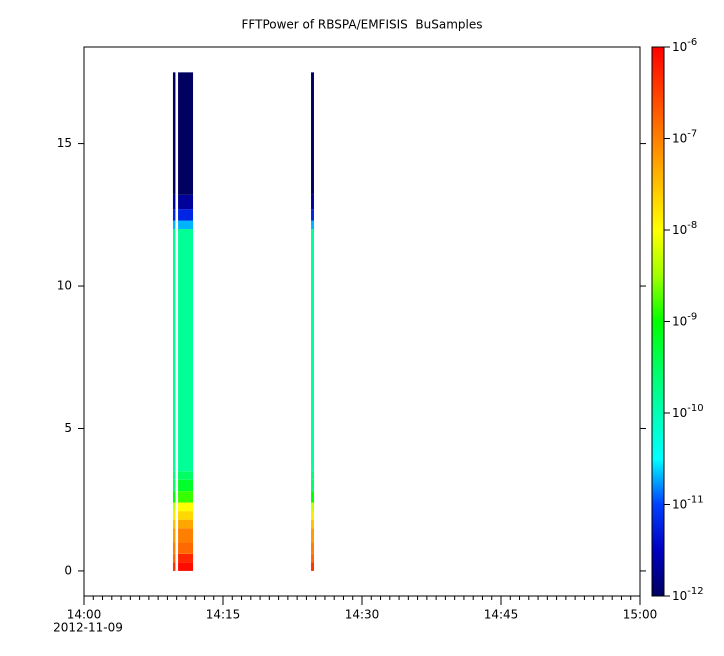 The image size is (724, 656). Describe the element at coordinates (362, 615) in the screenshot. I see `x-tick-label: 14:30` at that location.